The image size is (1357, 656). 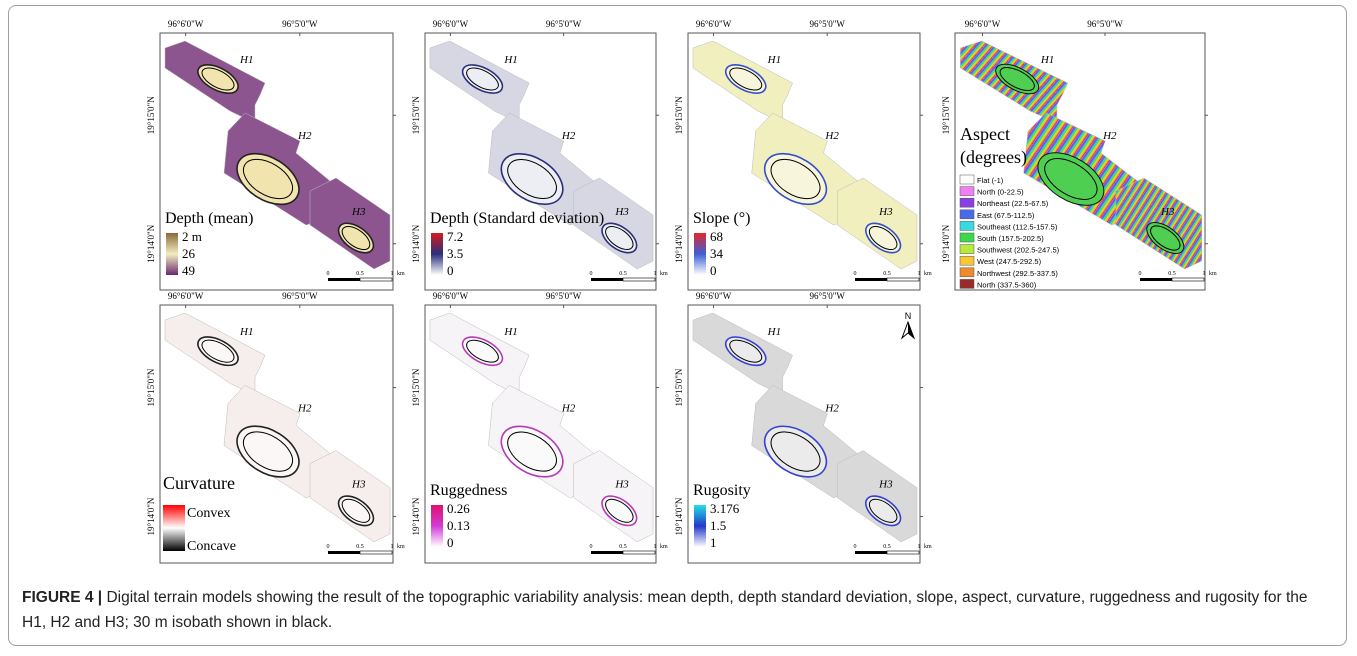 I want to click on legend-title: Rugosity, so click(x=722, y=490).